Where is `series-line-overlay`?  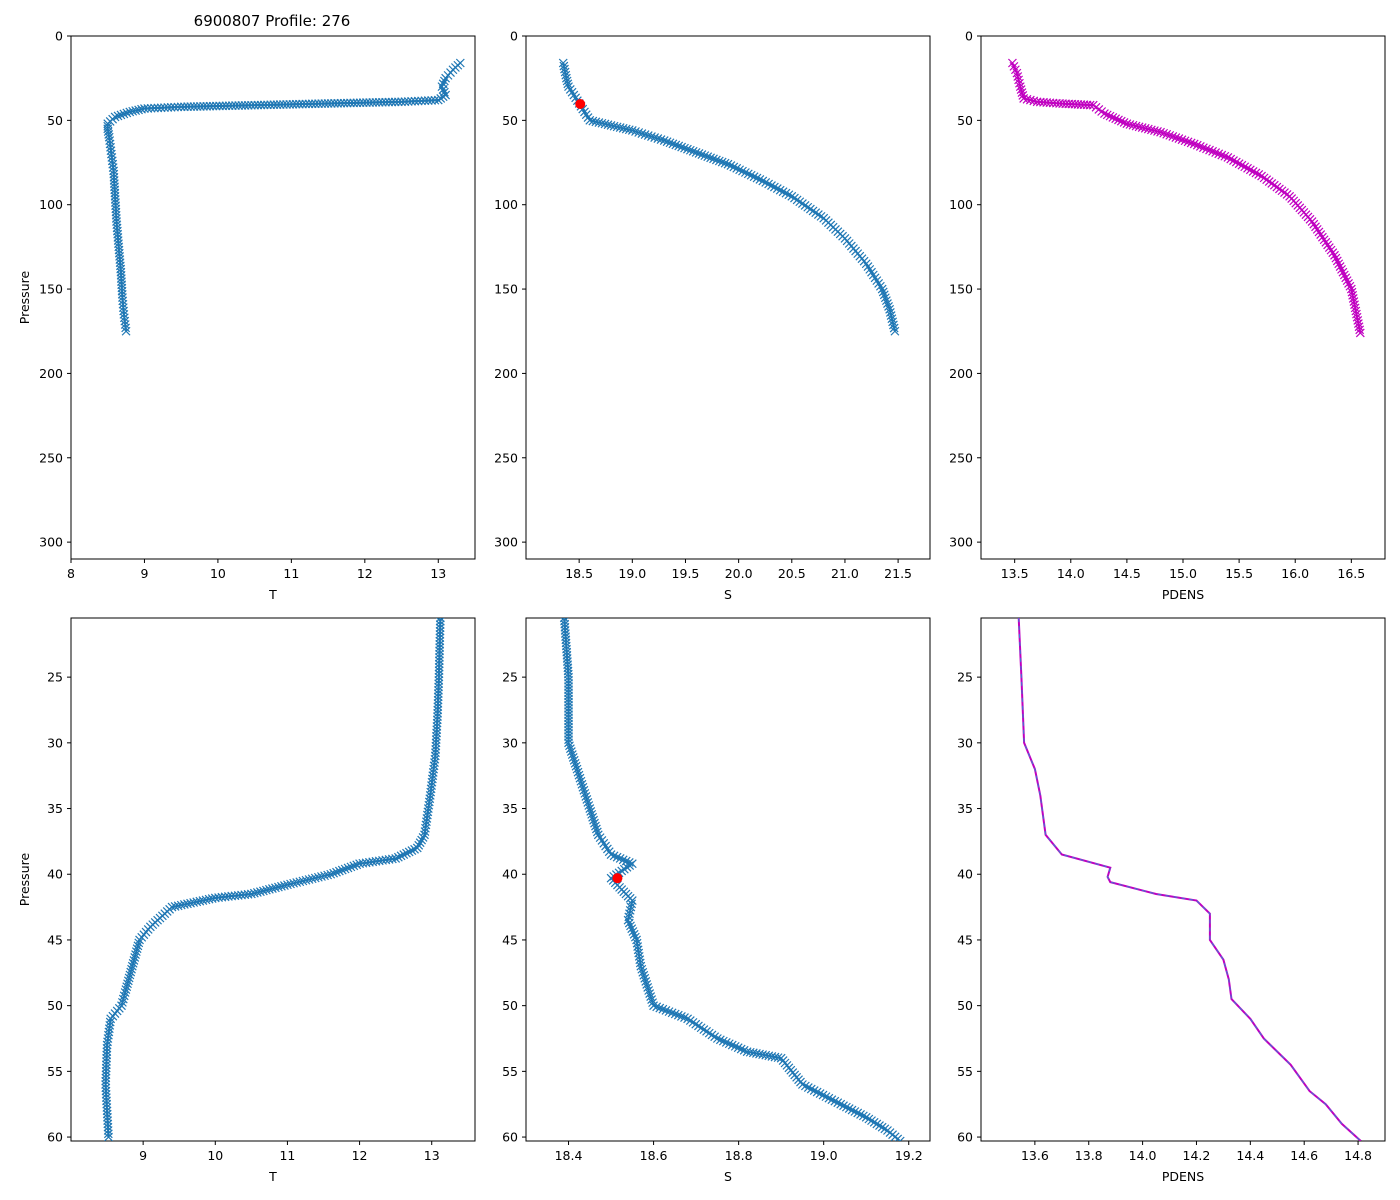
series-line-overlay is located at coordinates (1190, 879).